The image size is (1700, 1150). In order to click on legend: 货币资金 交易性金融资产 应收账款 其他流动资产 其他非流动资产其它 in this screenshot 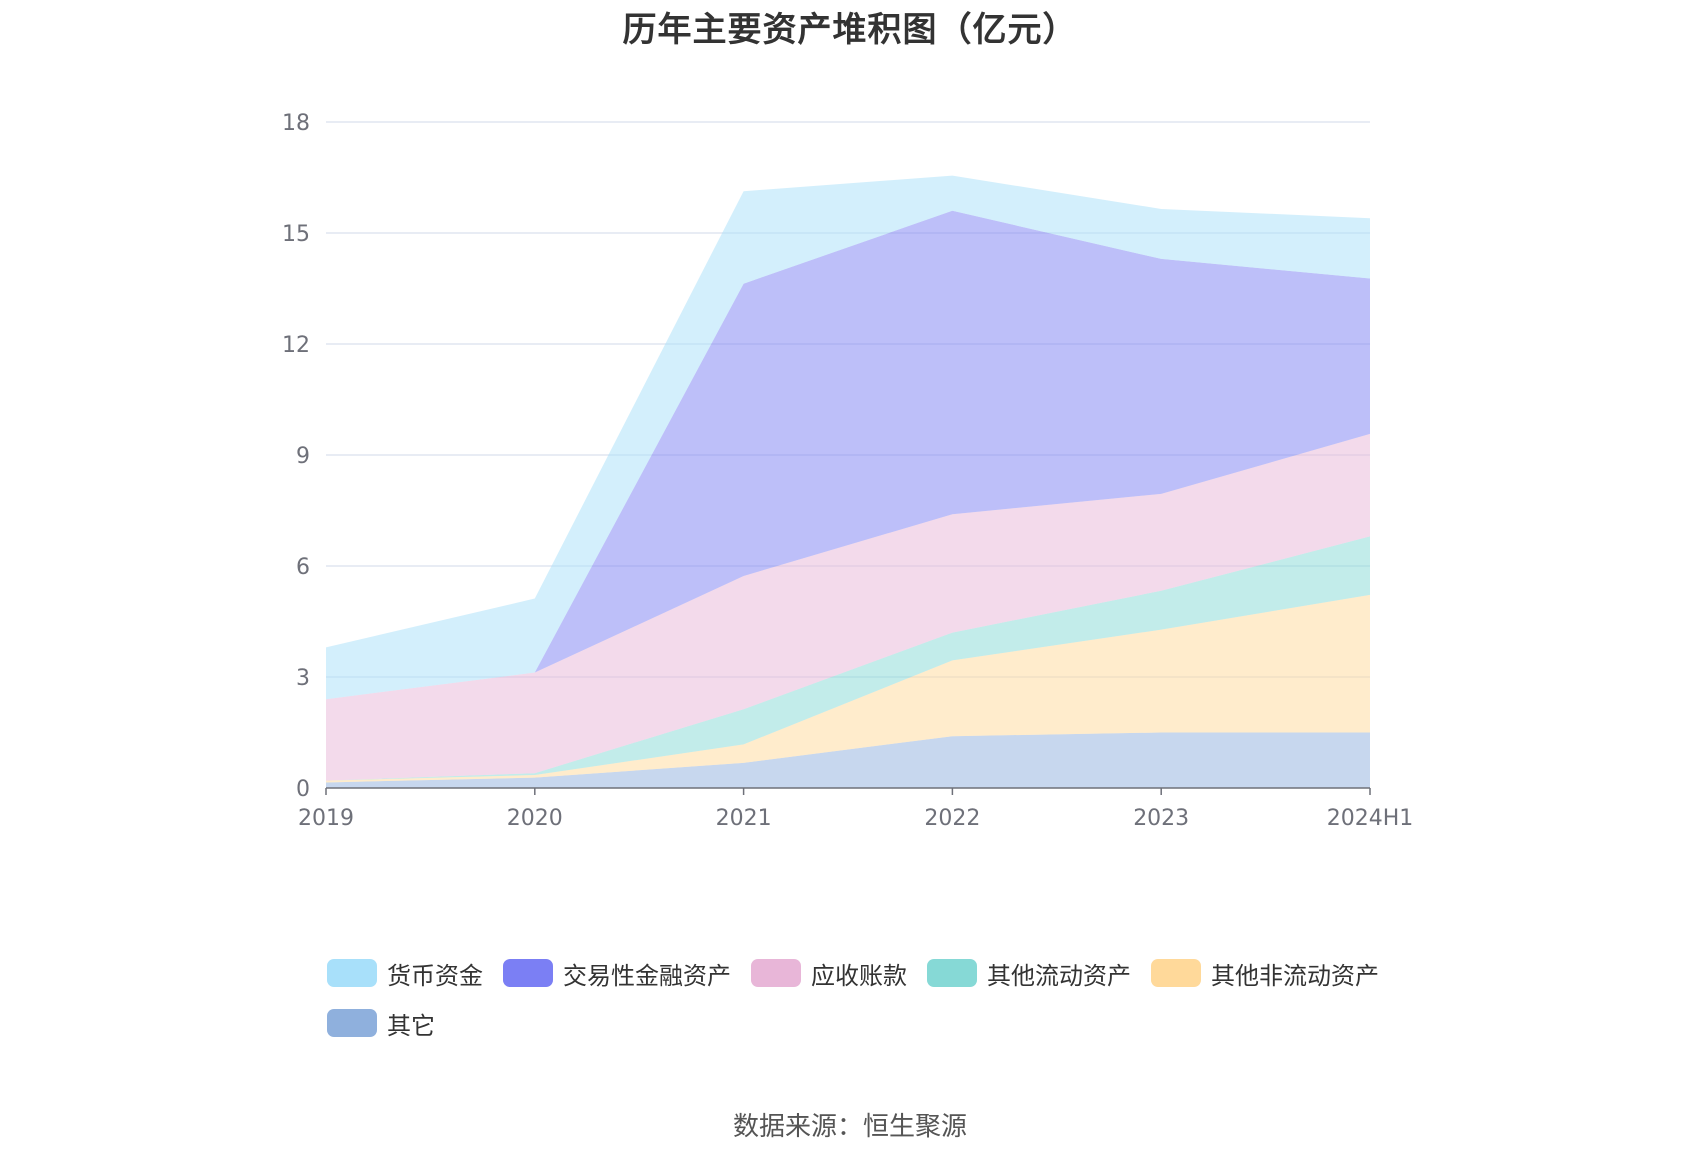, I will do `click(877, 999)`.